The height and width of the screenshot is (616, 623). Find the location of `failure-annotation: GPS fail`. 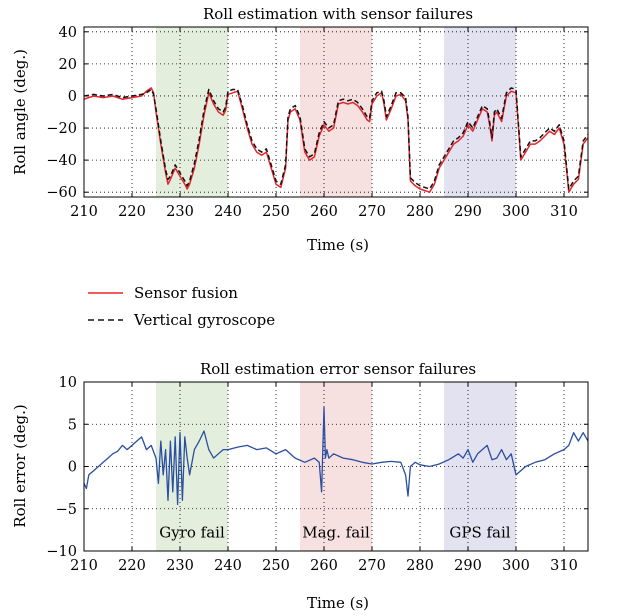

failure-annotation: GPS fail is located at coordinates (479, 532).